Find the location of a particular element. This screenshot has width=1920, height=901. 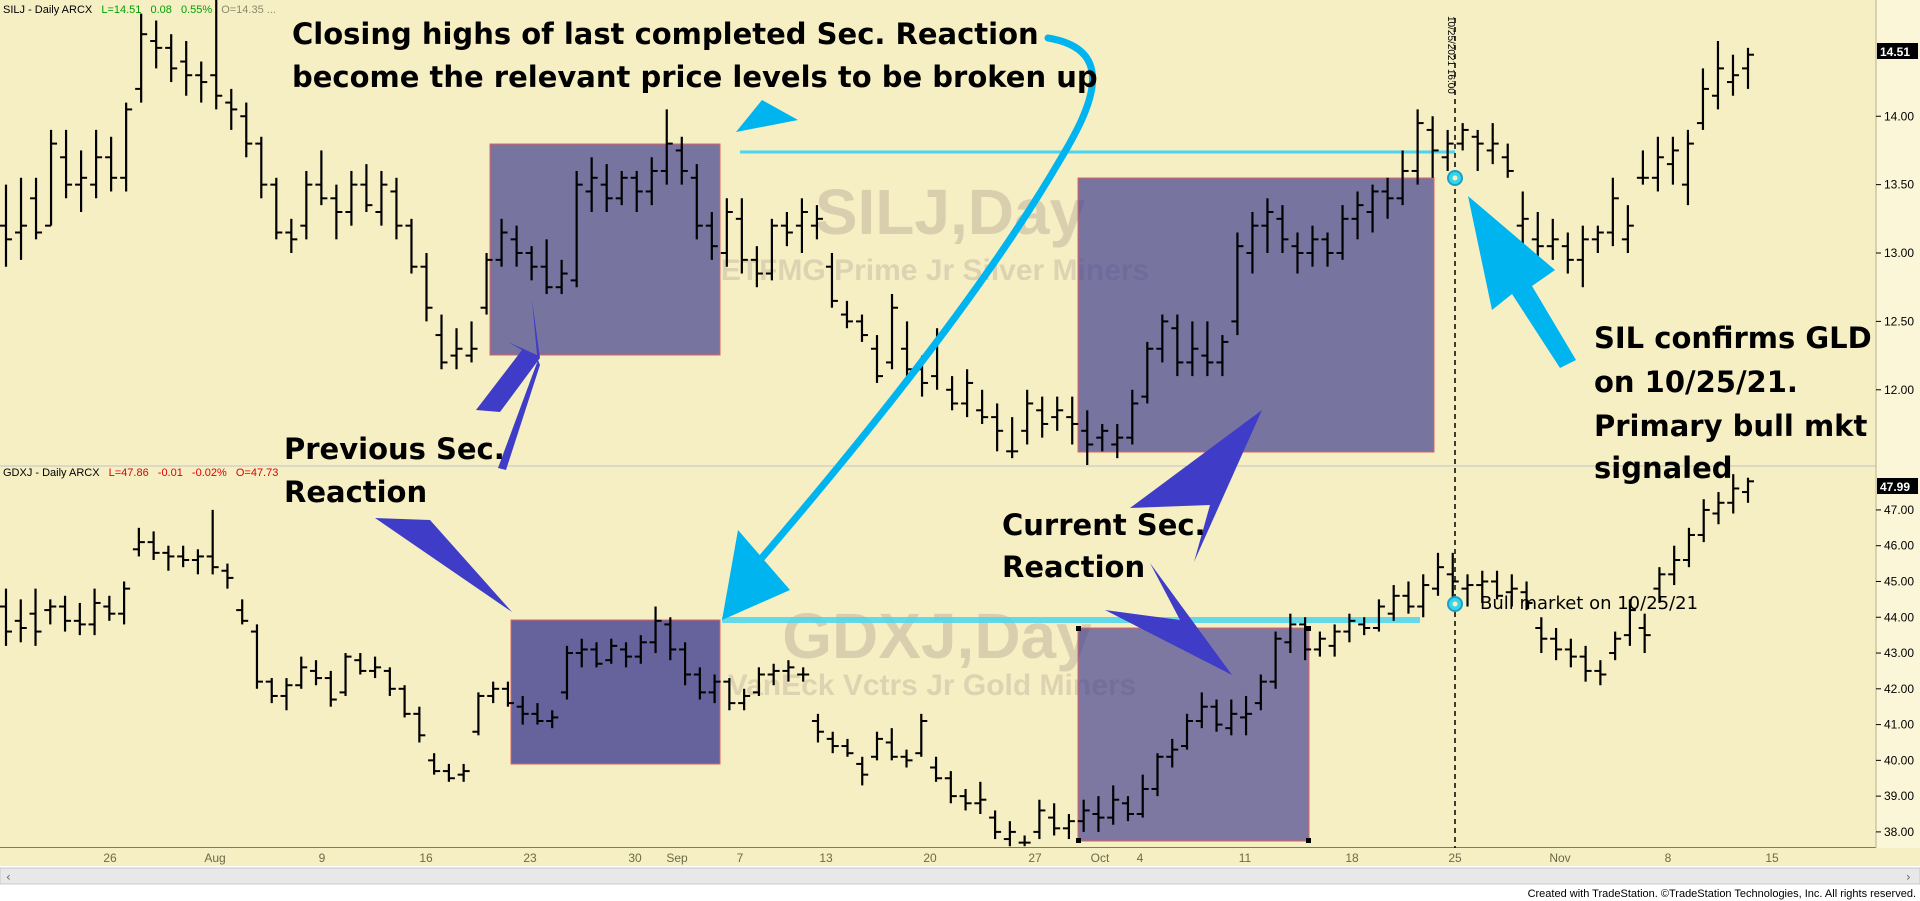

scroll-right-icon: › is located at coordinates (1908, 877).